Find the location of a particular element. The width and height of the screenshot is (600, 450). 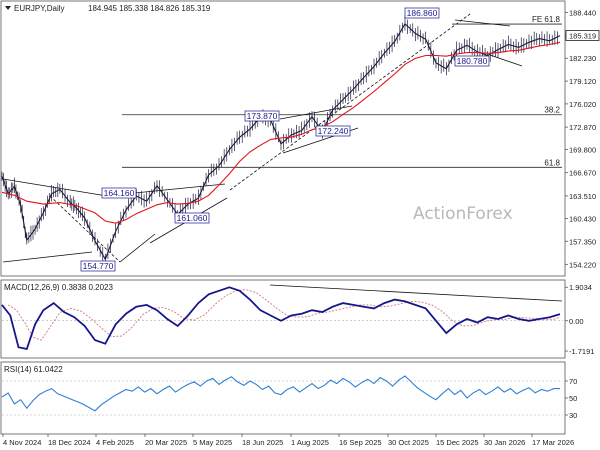

rsi-y-axis: 70 50 30 is located at coordinates (571, 398).